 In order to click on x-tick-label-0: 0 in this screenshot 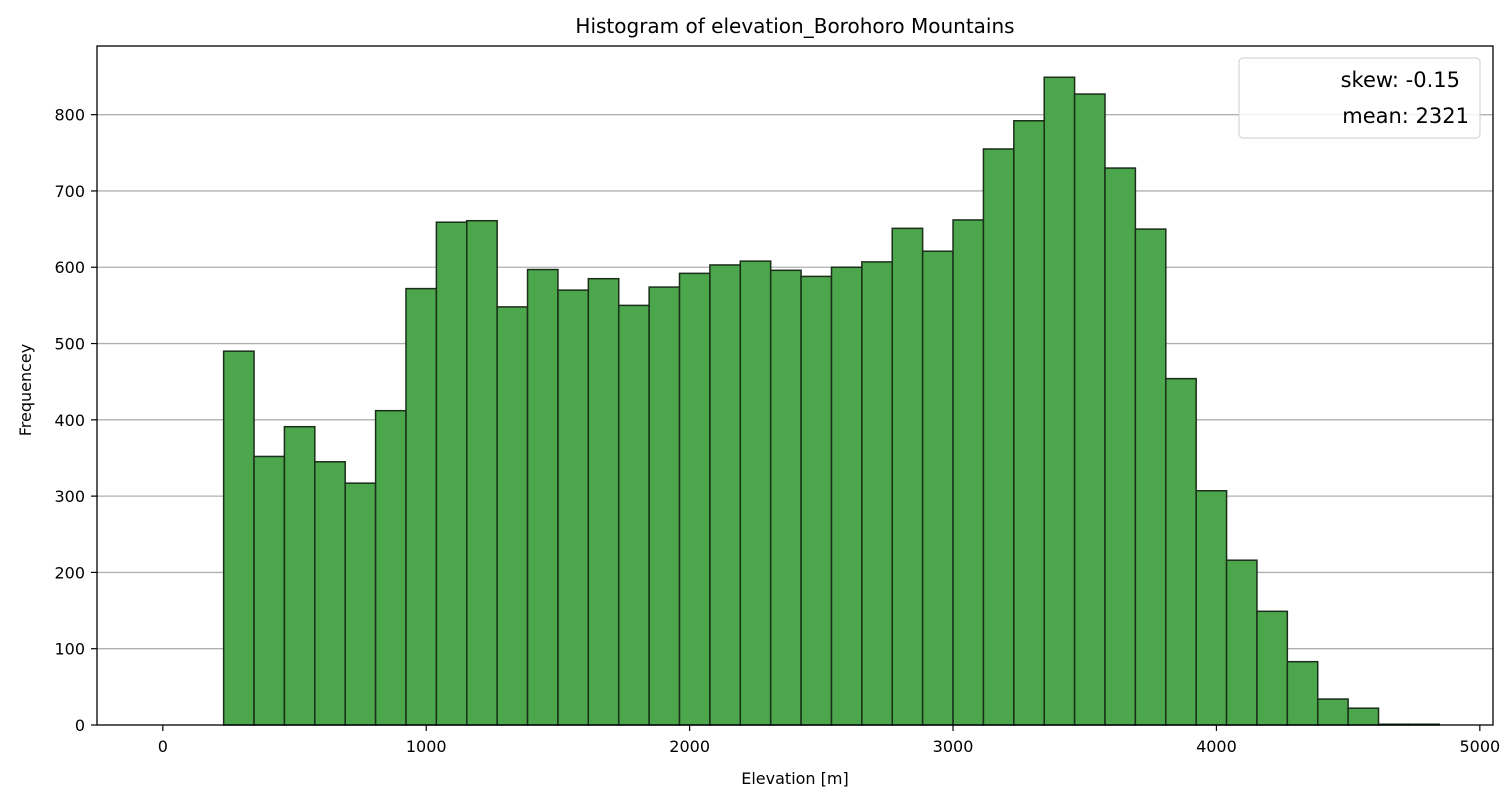, I will do `click(163, 746)`.